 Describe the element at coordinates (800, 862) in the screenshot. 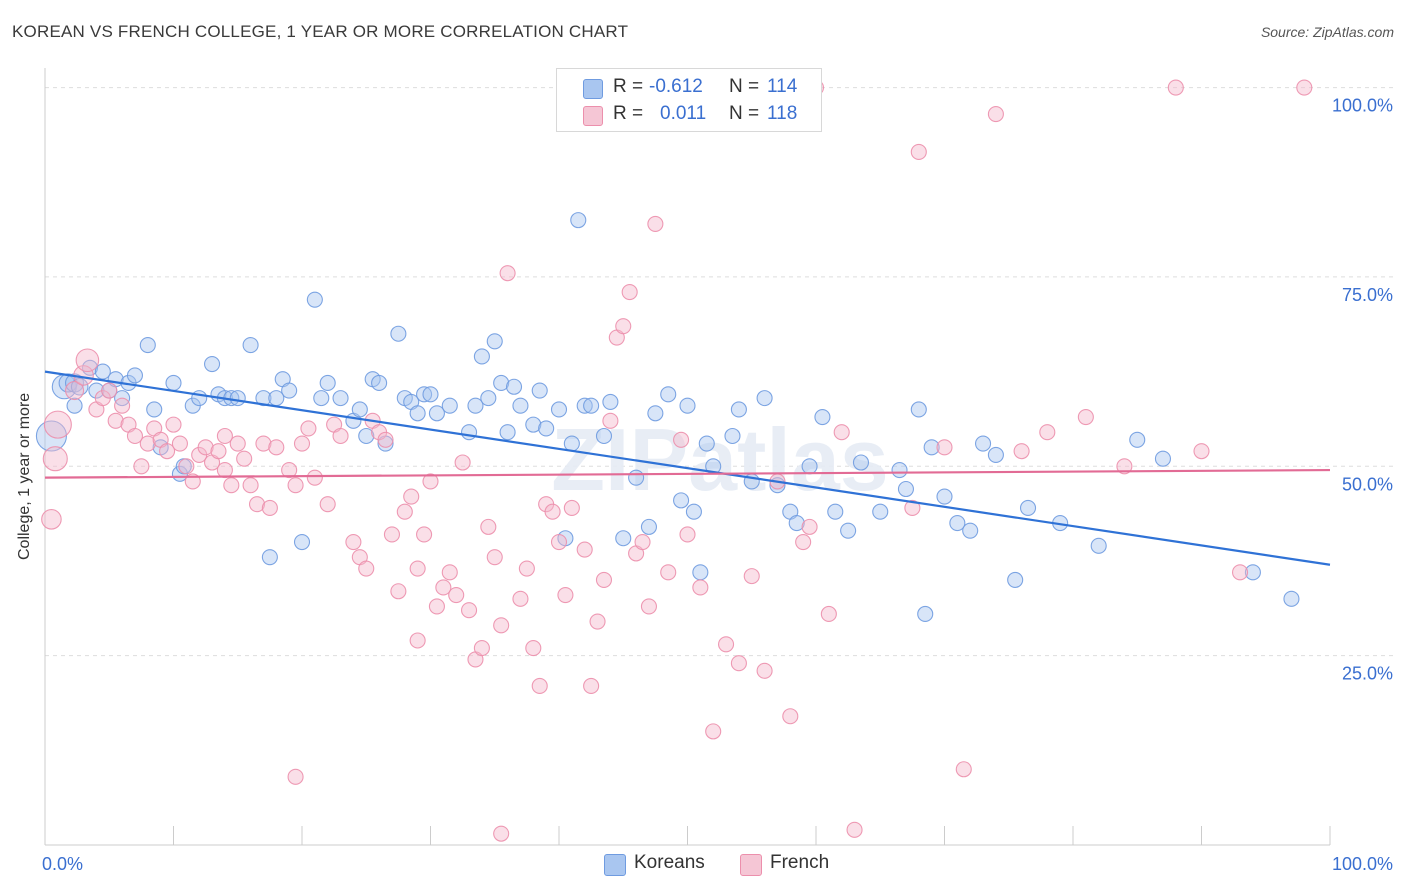

I see `legend-label: French` at that location.